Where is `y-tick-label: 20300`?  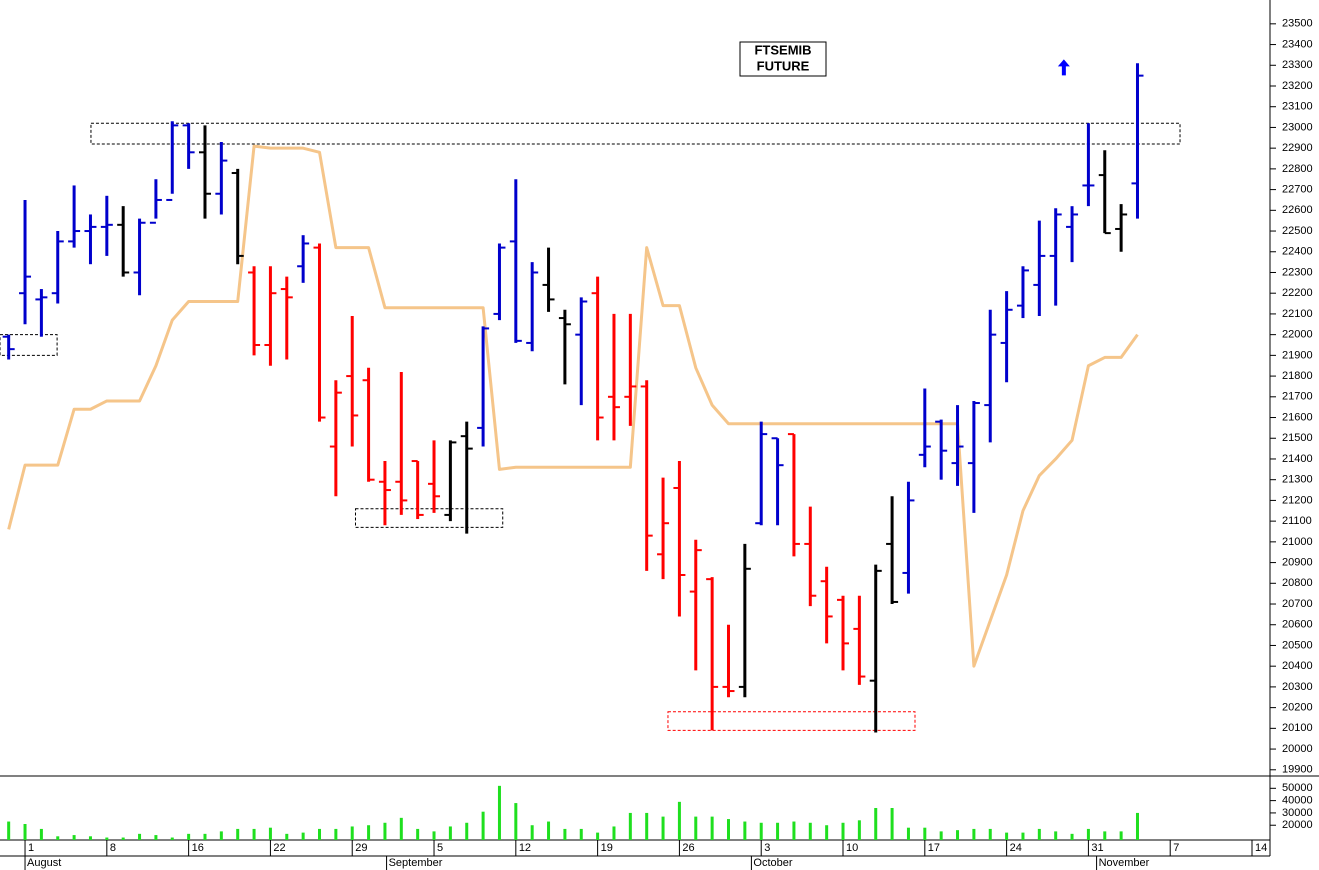 y-tick-label: 20300 is located at coordinates (1297, 687).